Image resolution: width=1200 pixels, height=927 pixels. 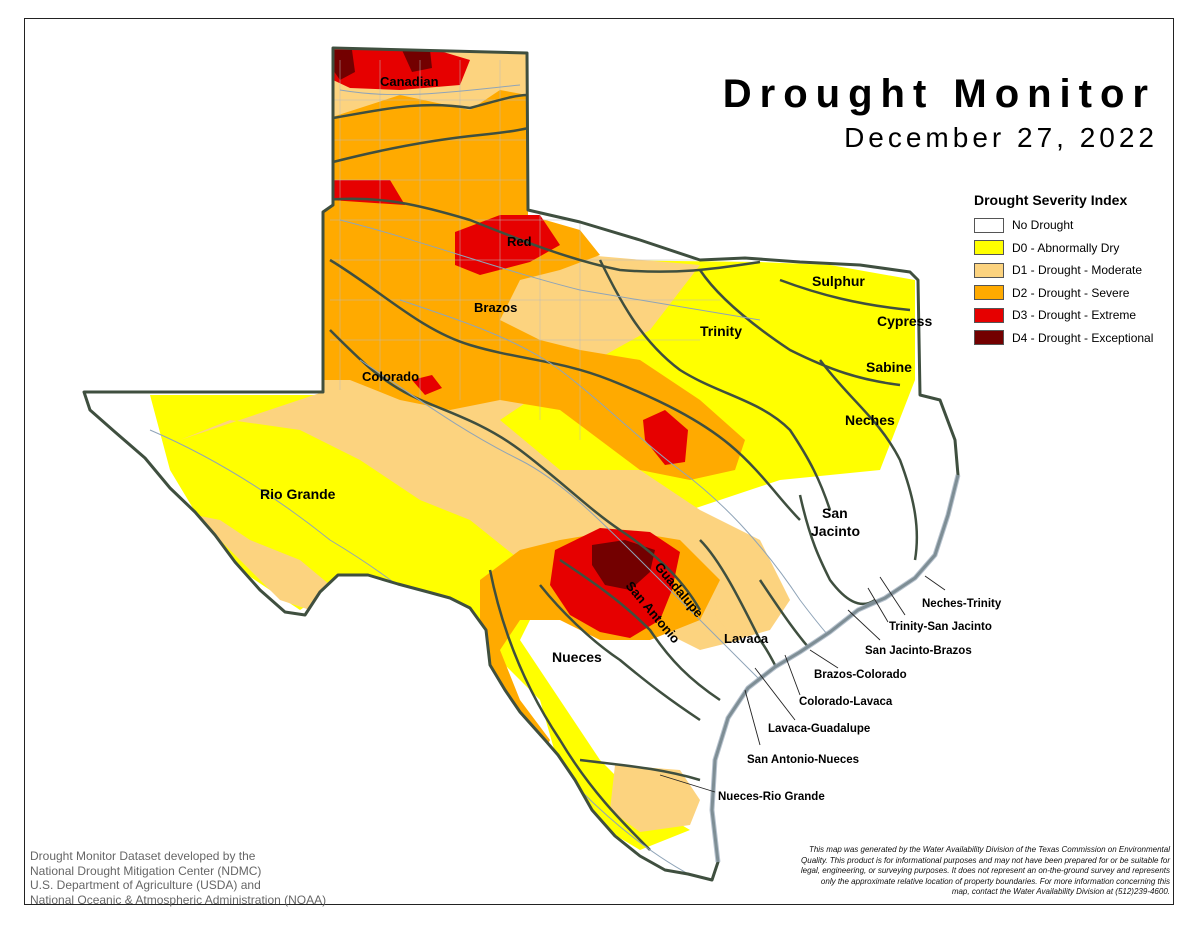 I want to click on basin-label-nueces: Nueces, so click(x=577, y=657).